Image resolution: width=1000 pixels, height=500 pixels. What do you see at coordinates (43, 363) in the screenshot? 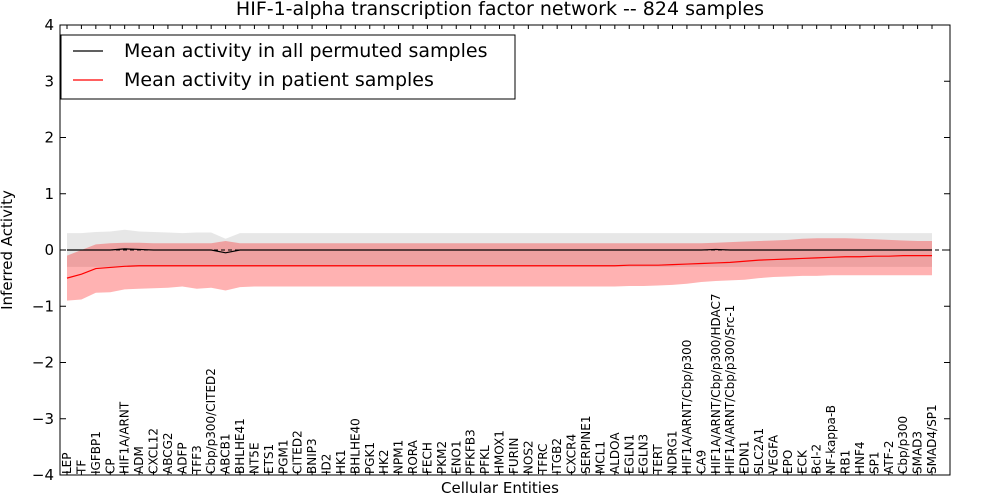
I see `y-tick-label: −2` at bounding box center [43, 363].